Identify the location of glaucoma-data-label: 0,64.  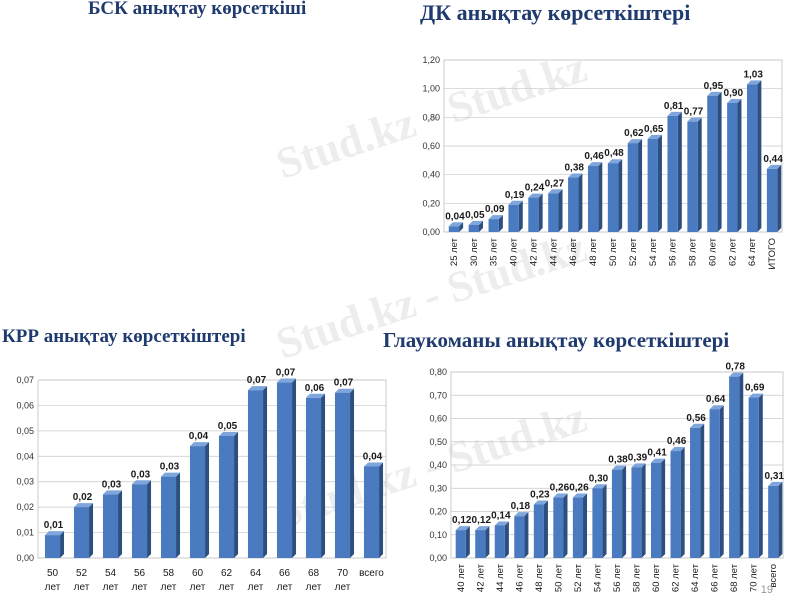
(716, 399).